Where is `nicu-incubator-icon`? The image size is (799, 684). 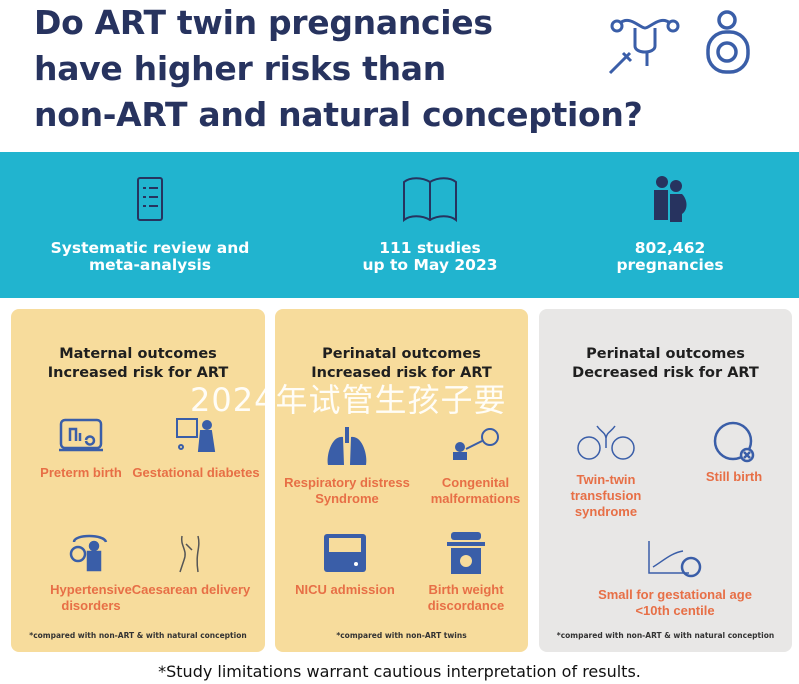
nicu-incubator-icon is located at coordinates (345, 553).